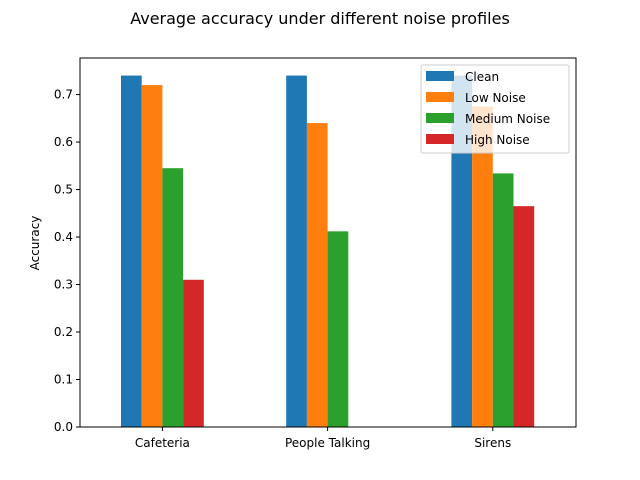 The width and height of the screenshot is (640, 480). I want to click on bar-high-noise-cafeteria, so click(193, 353).